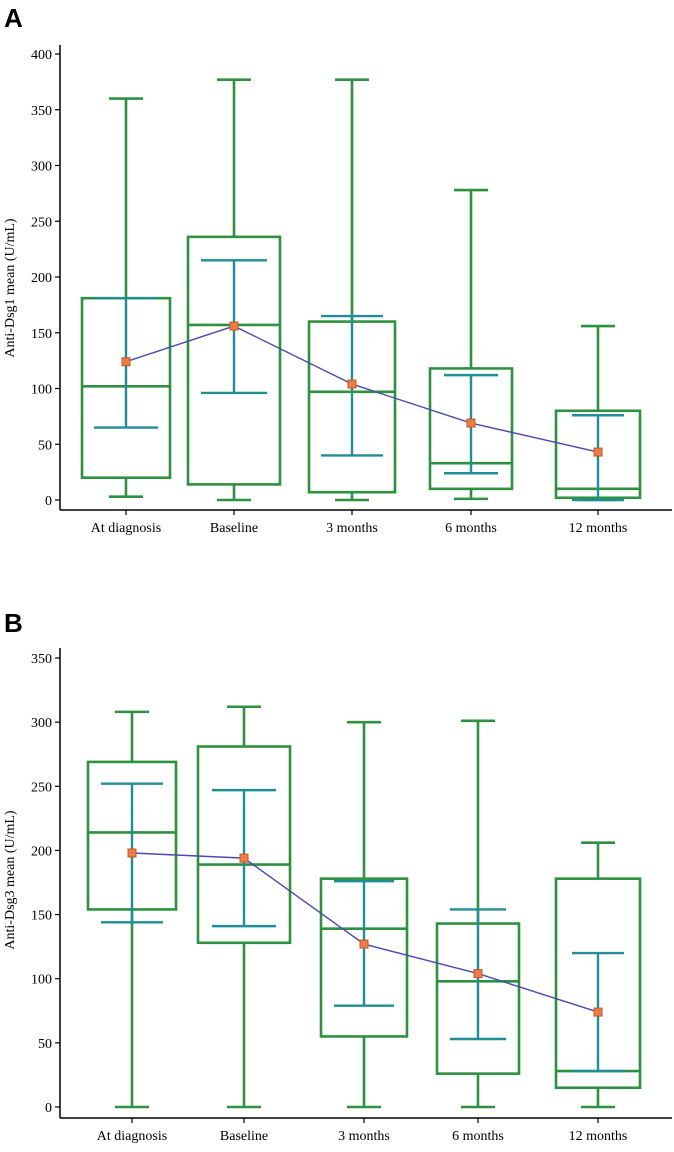 This screenshot has height=1152, width=674. Describe the element at coordinates (41, 55) in the screenshot. I see `y-tick-label: 400` at that location.